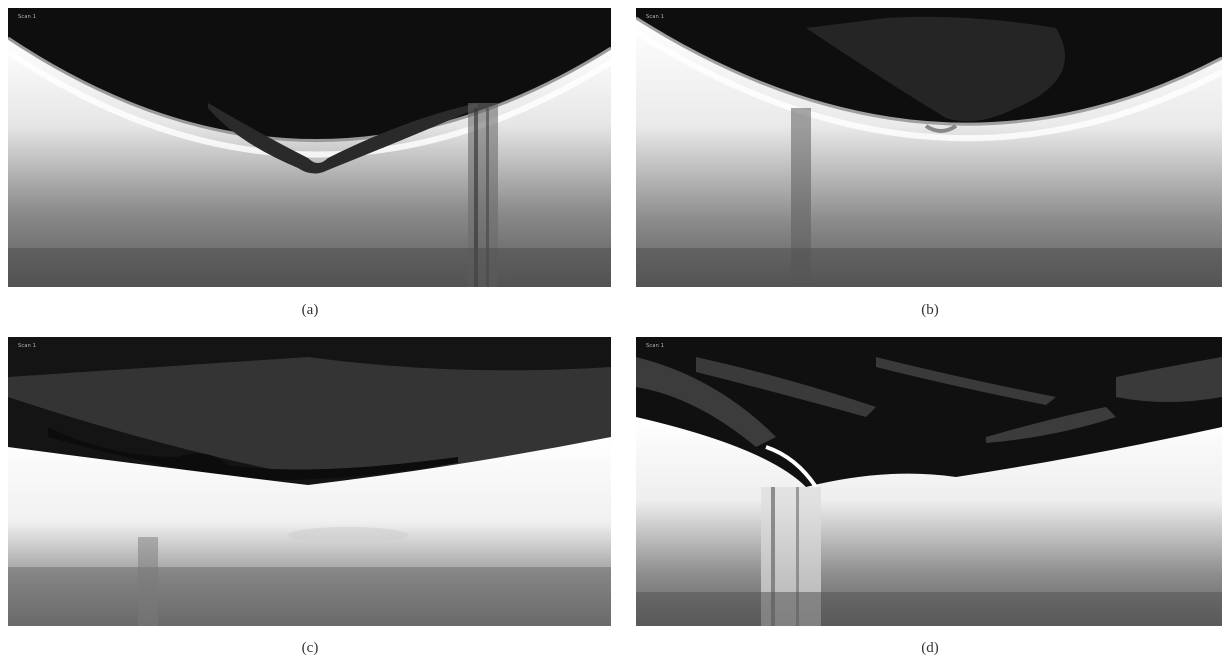 The height and width of the screenshot is (662, 1231). What do you see at coordinates (310, 648) in the screenshot?
I see `panel-caption-c: (c)` at bounding box center [310, 648].